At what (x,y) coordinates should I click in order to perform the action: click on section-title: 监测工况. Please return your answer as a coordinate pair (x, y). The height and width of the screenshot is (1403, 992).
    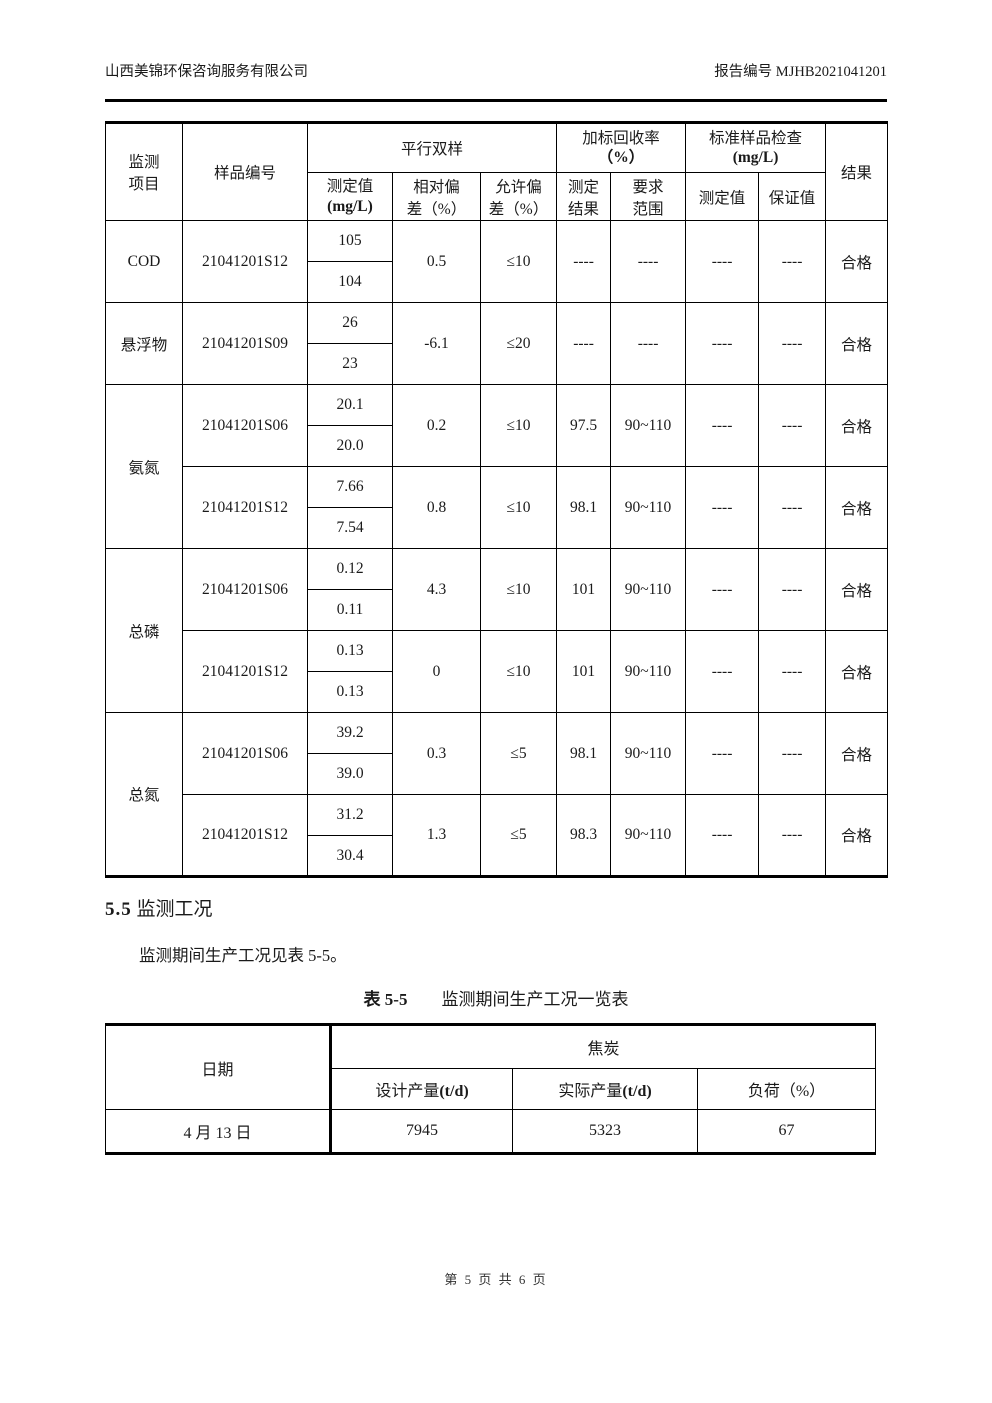
    Looking at the image, I should click on (174, 909).